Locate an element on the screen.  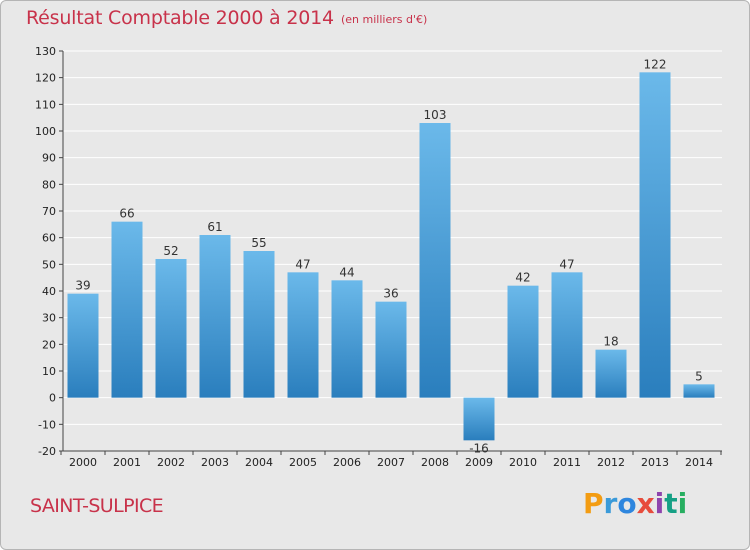
y-tick-label: 120 is located at coordinates (45, 78).